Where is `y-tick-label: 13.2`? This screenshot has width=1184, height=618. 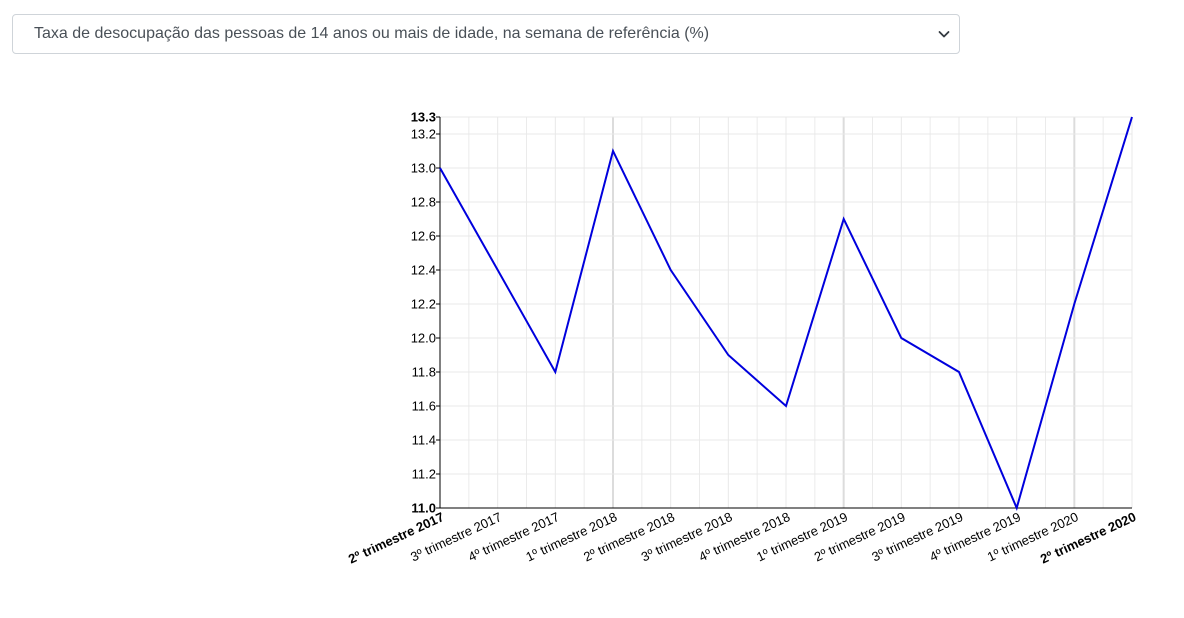 y-tick-label: 13.2 is located at coordinates (423, 134).